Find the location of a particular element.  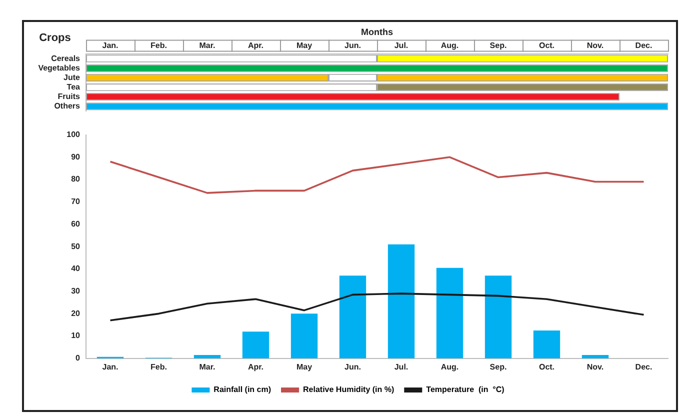

x-axis-title: Months is located at coordinates (377, 31).